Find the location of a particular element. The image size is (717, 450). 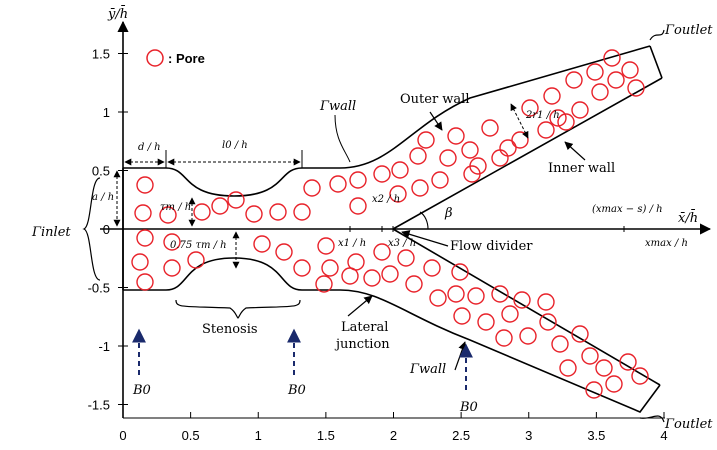

inlet-brace is located at coordinates (91, 229).